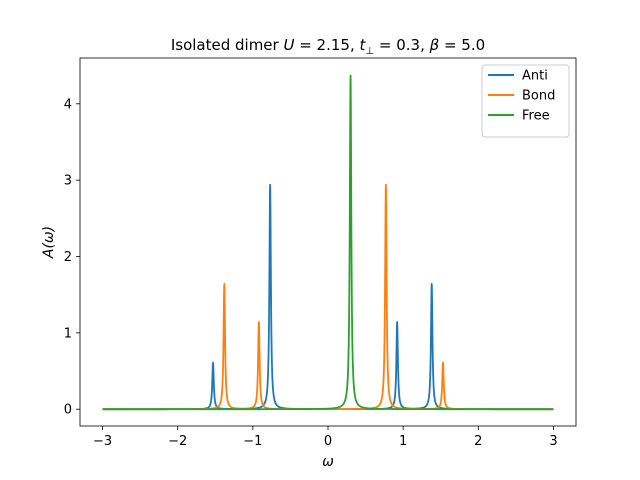 The width and height of the screenshot is (640, 480). What do you see at coordinates (403, 441) in the screenshot?
I see `x-tick-label: 1` at bounding box center [403, 441].